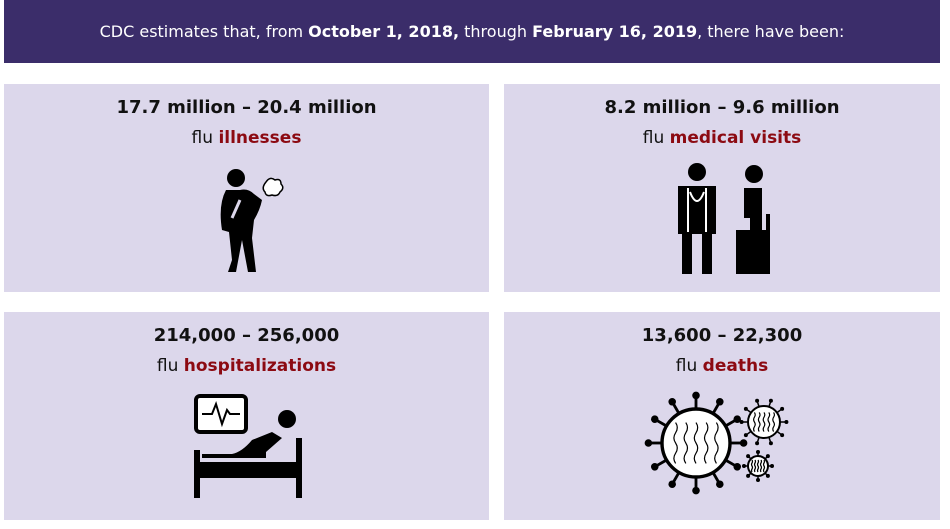  I want to click on estimate-range: 214,000 – 256,000, so click(246, 335).